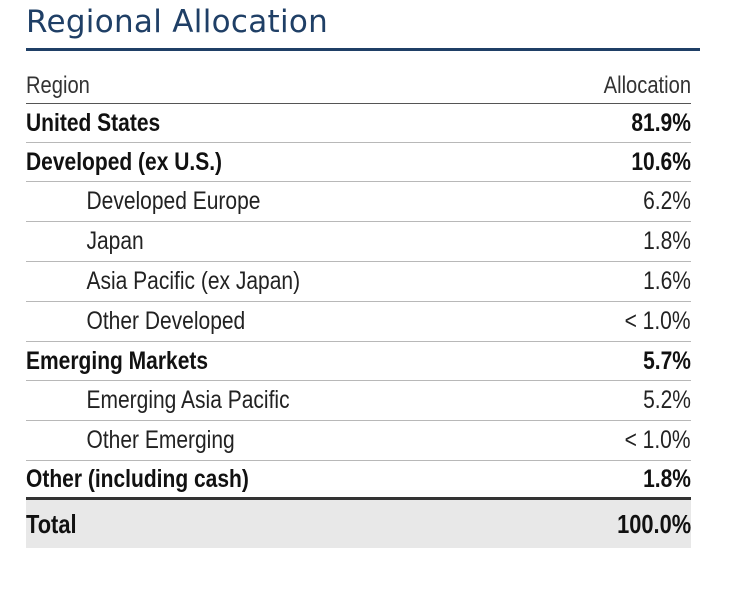  Describe the element at coordinates (667, 360) in the screenshot. I see `row-value: 5.7%` at that location.